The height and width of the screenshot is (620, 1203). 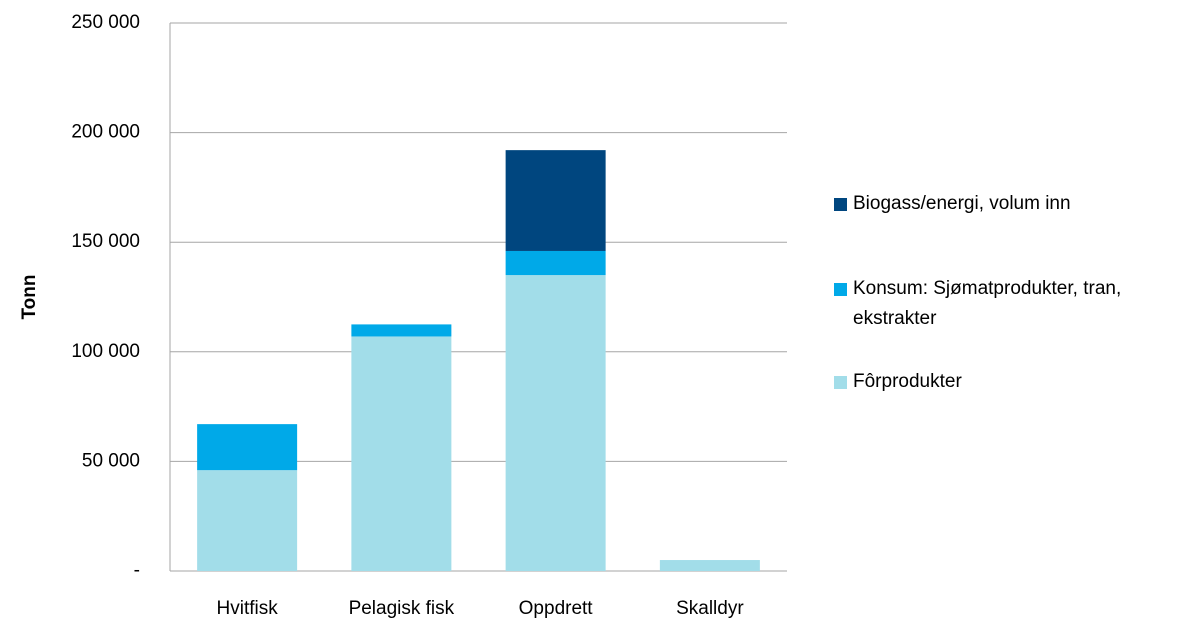 What do you see at coordinates (105, 241) in the screenshot?
I see `y-tick-label: 150 000` at bounding box center [105, 241].